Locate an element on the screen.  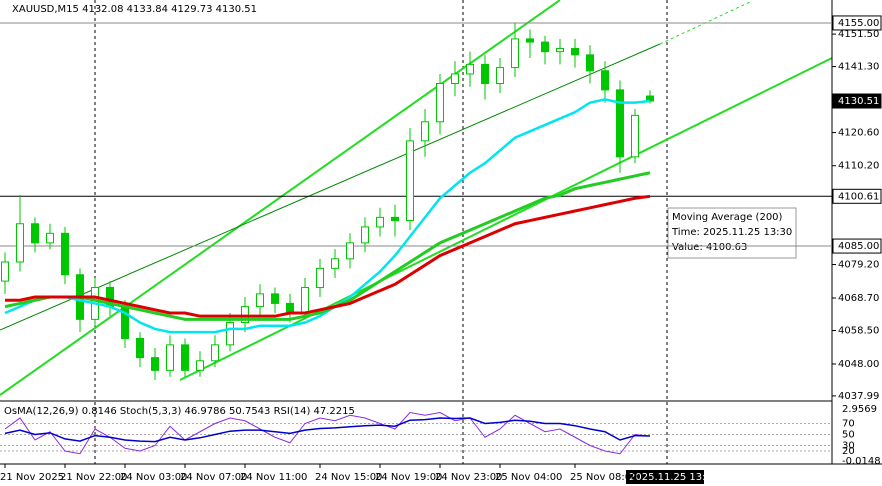
y-tick-label: 4037.99 is located at coordinates (858, 396).